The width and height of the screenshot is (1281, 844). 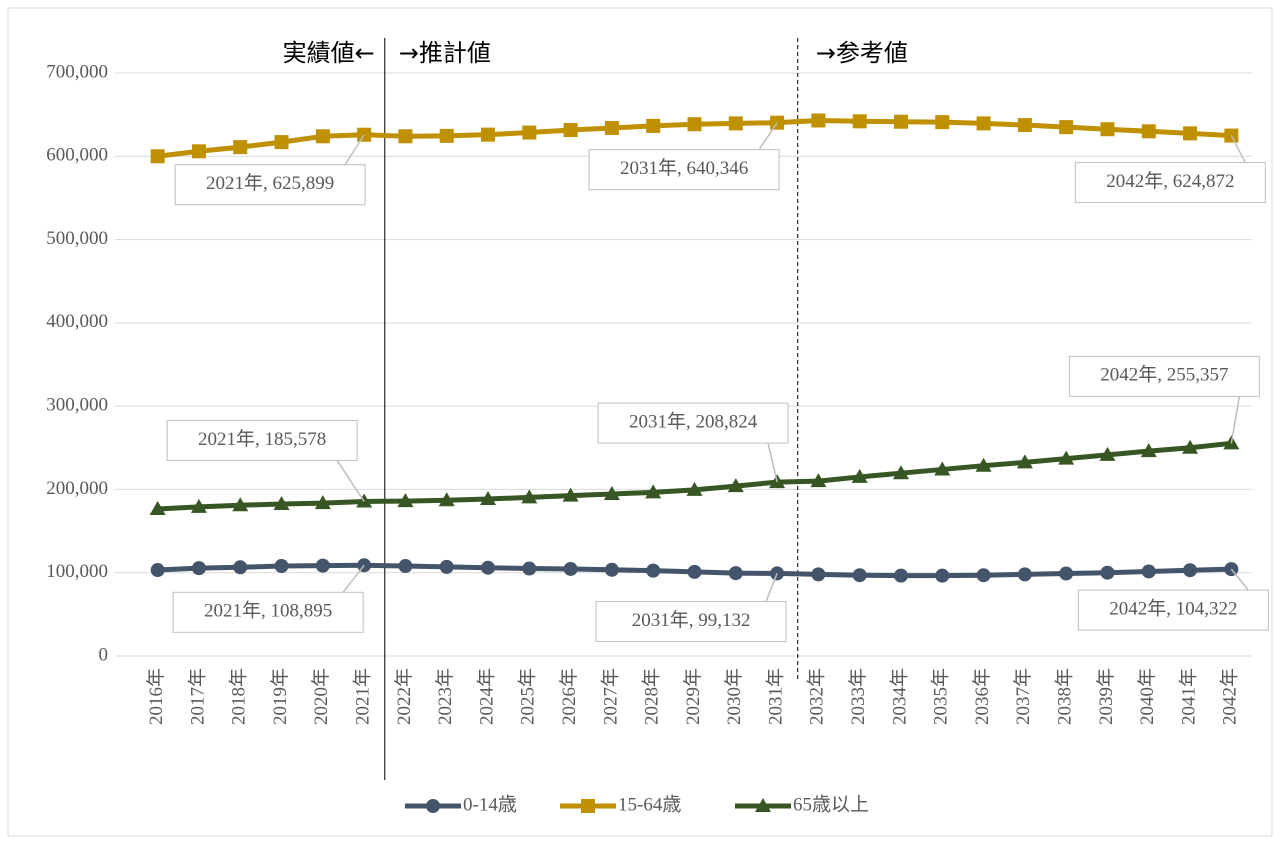 What do you see at coordinates (858, 696) in the screenshot?
I see `x-tick-label: 2033年` at bounding box center [858, 696].